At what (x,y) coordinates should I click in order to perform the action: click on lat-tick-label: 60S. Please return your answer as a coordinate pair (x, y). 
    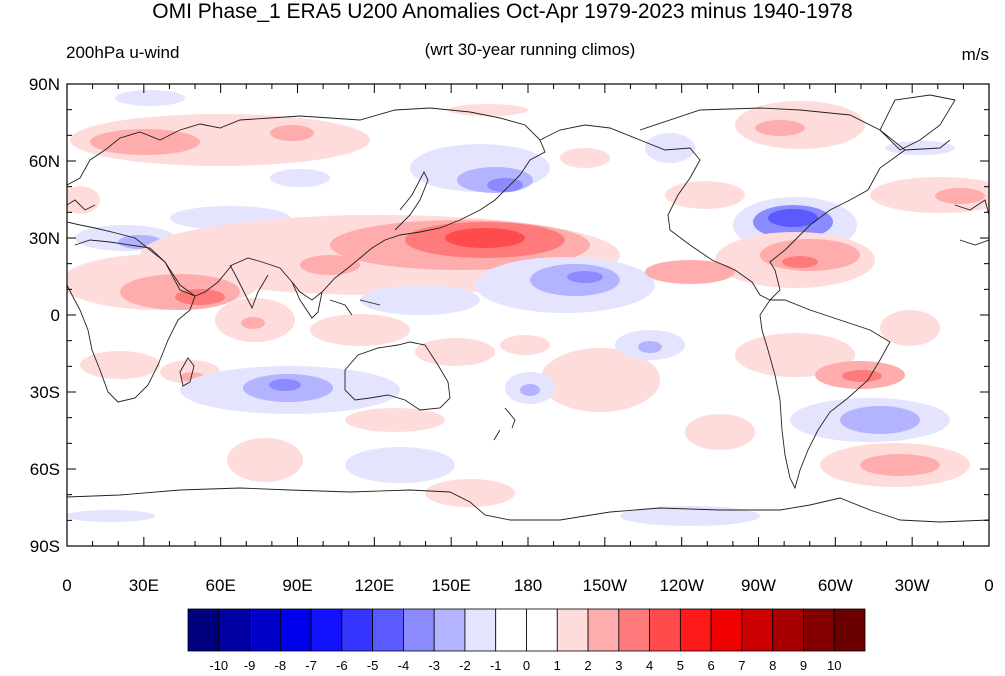
    Looking at the image, I should click on (45, 469).